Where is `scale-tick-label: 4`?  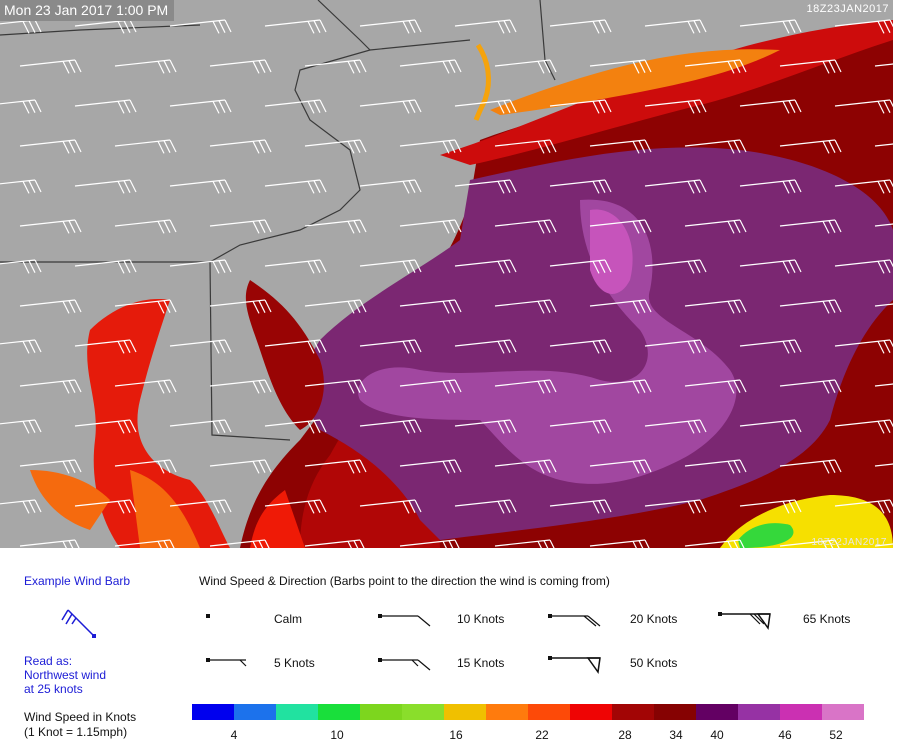
scale-tick-label: 4 is located at coordinates (234, 735).